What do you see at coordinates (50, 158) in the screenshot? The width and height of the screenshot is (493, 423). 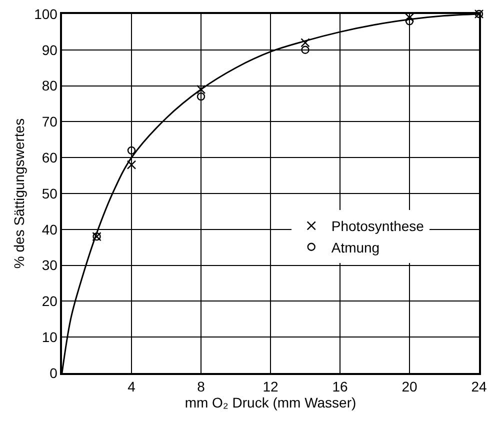 I see `y-tick-label: 60` at bounding box center [50, 158].